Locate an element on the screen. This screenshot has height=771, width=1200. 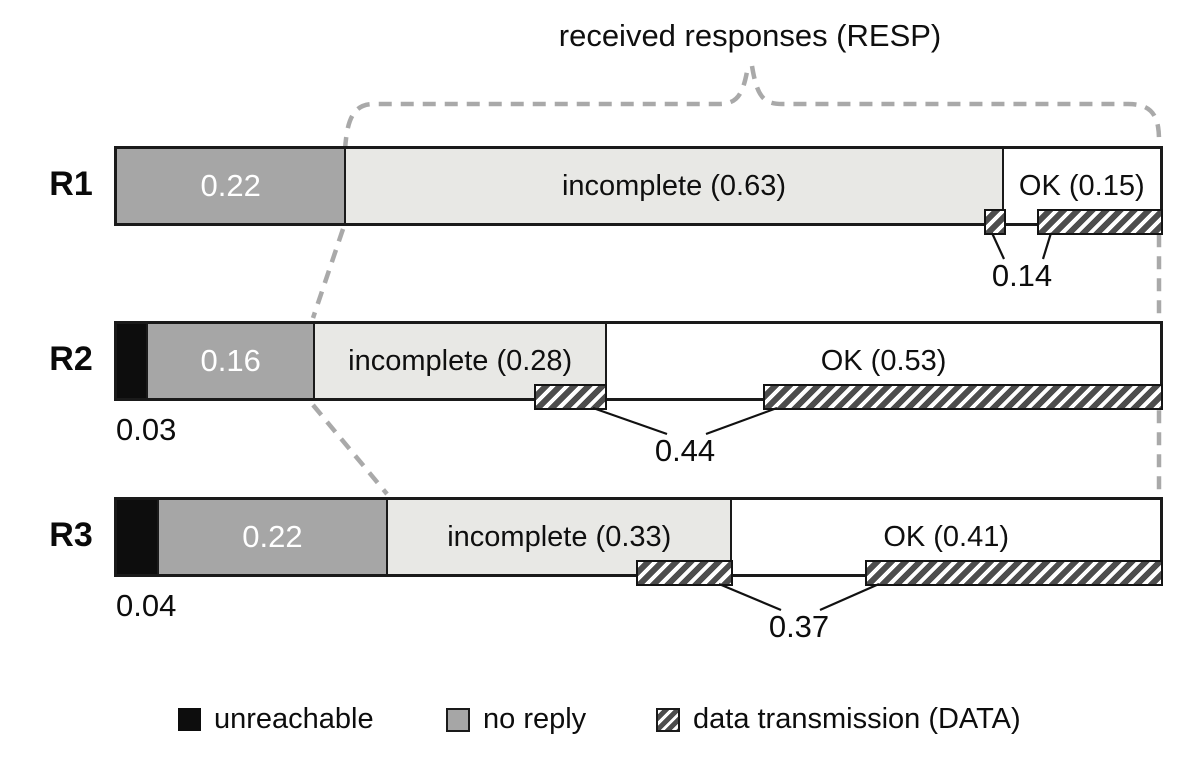
segment-value-label: incomplete (0.63) is located at coordinates (674, 185).